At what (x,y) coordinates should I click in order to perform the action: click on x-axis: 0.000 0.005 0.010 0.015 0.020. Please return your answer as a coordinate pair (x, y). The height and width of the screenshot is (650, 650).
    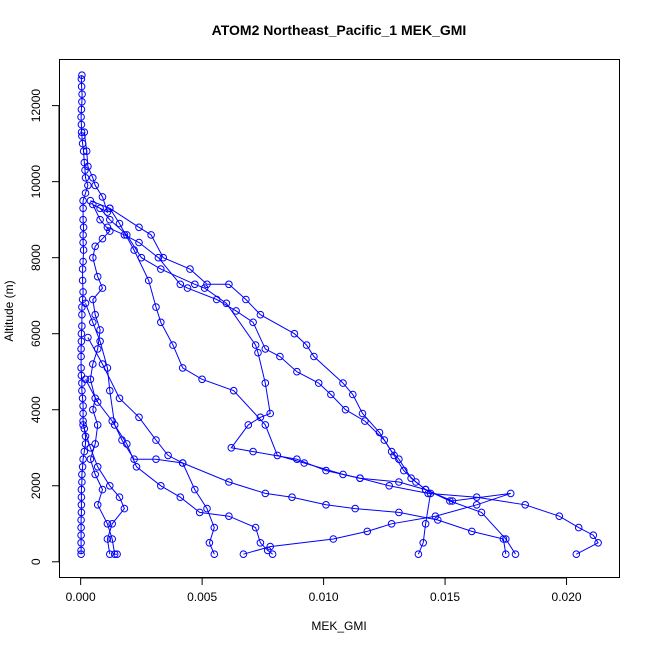
    Looking at the image, I should click on (324, 590).